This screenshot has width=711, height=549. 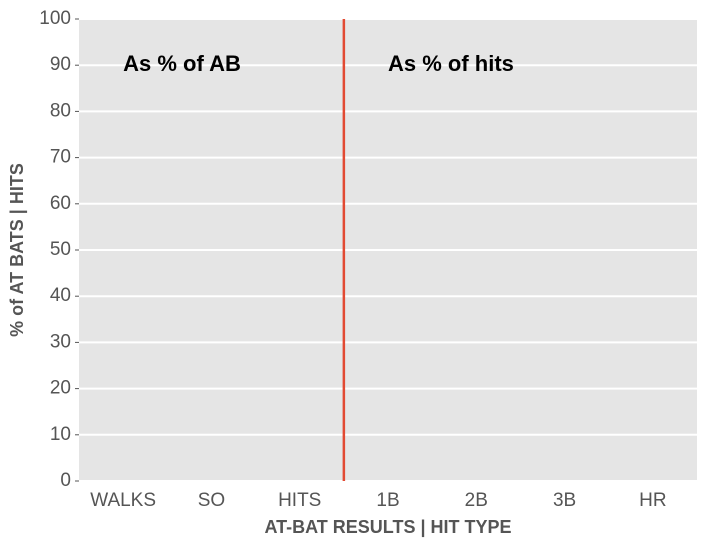 I want to click on x-tick-label: HR, so click(x=652, y=500).